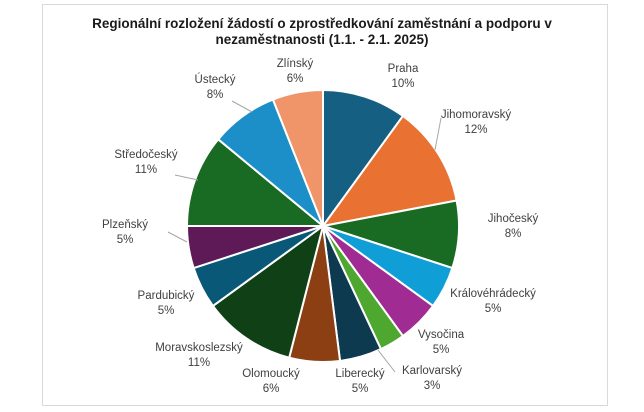  Describe the element at coordinates (476, 115) in the screenshot. I see `slice-label-name: Jihomoravský` at that location.